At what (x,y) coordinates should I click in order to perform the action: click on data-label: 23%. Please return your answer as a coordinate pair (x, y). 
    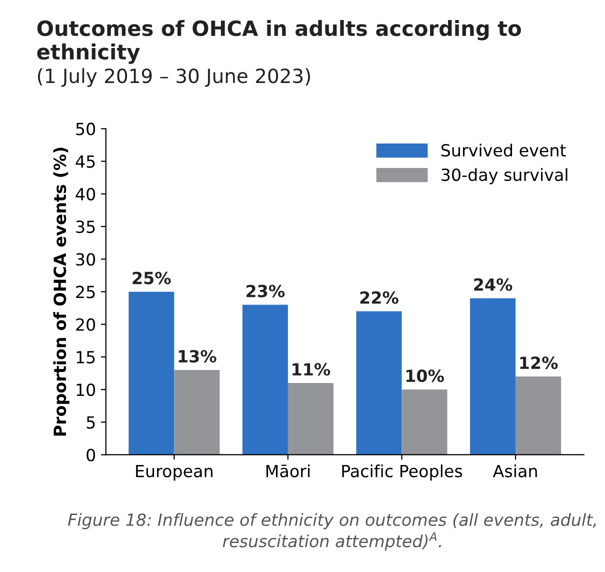
    Looking at the image, I should click on (265, 291).